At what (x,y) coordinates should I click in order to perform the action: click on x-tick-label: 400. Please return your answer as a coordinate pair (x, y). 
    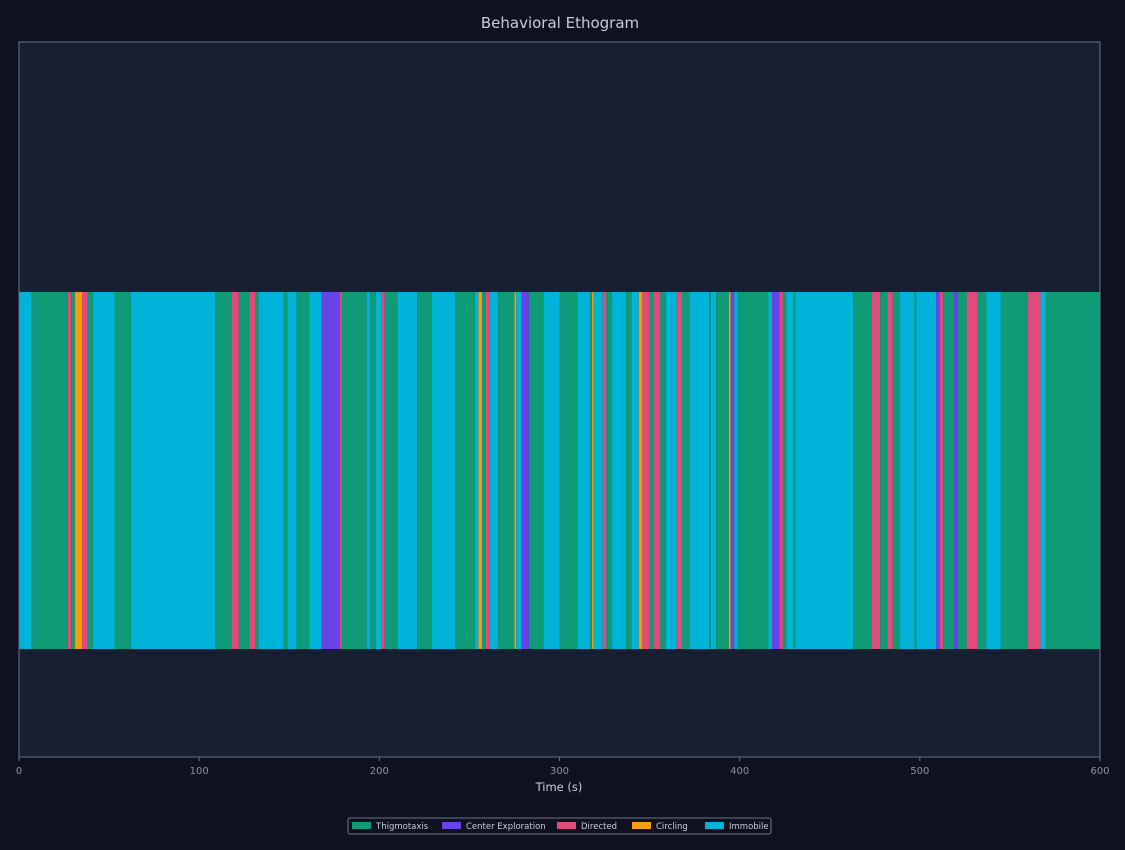
    Looking at the image, I should click on (739, 771).